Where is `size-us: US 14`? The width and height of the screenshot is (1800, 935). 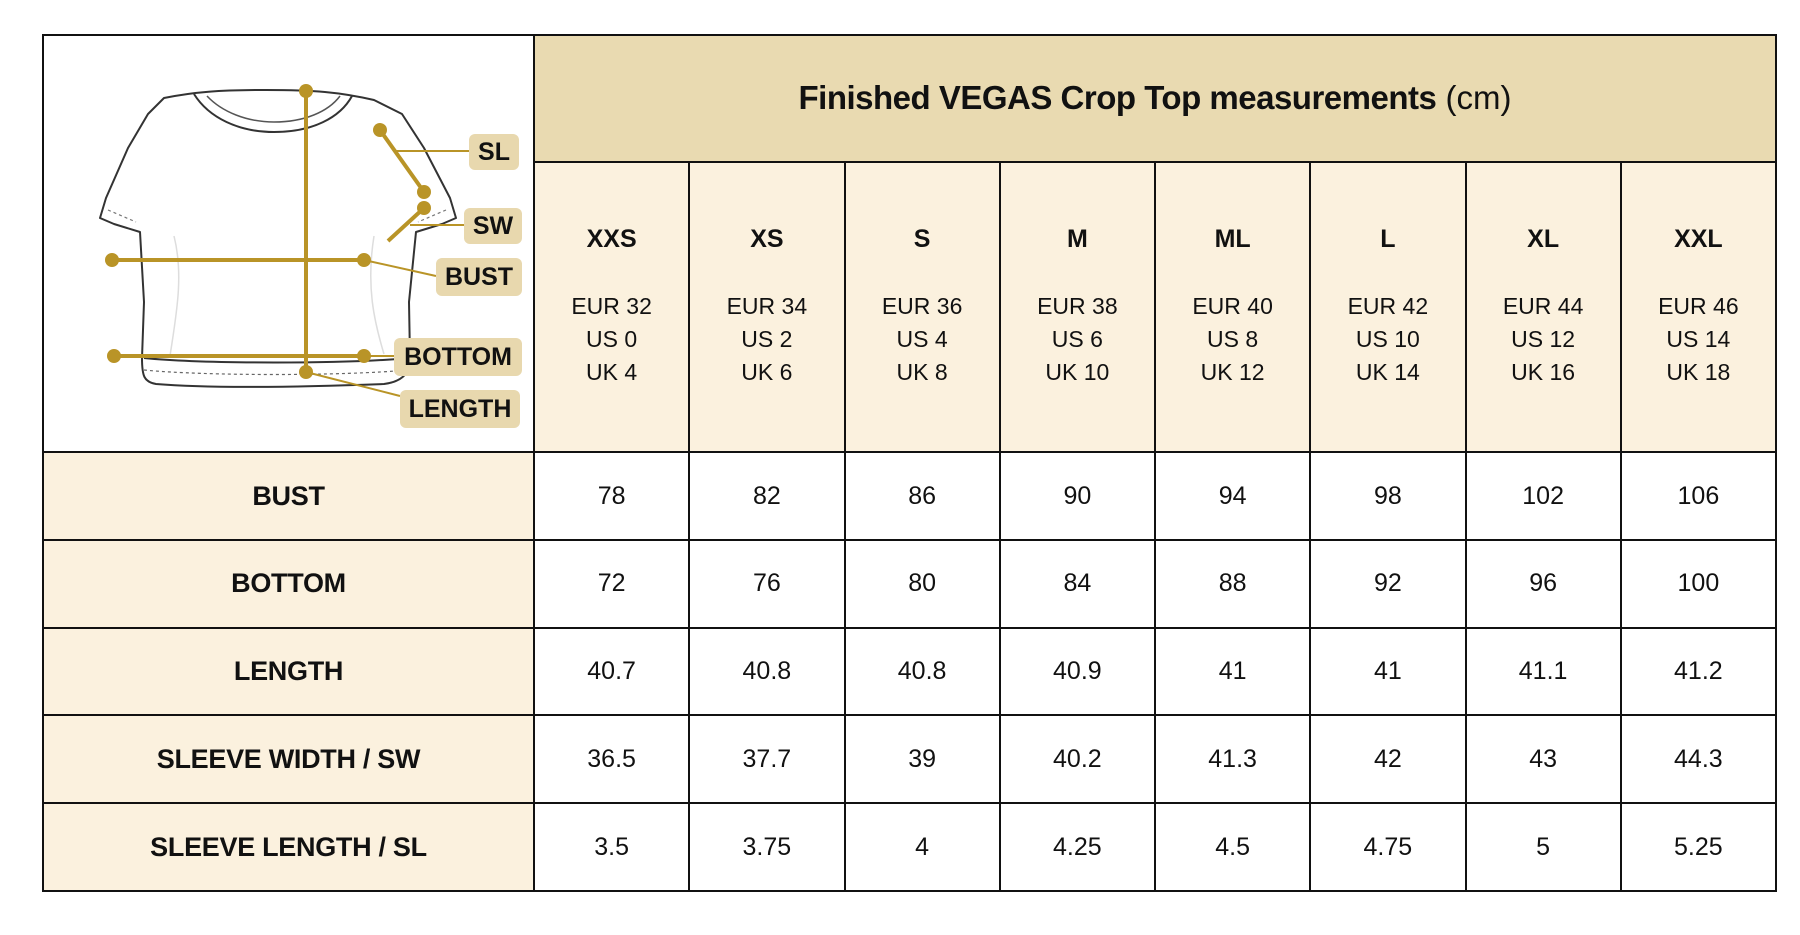 size-us: US 14 is located at coordinates (1698, 338).